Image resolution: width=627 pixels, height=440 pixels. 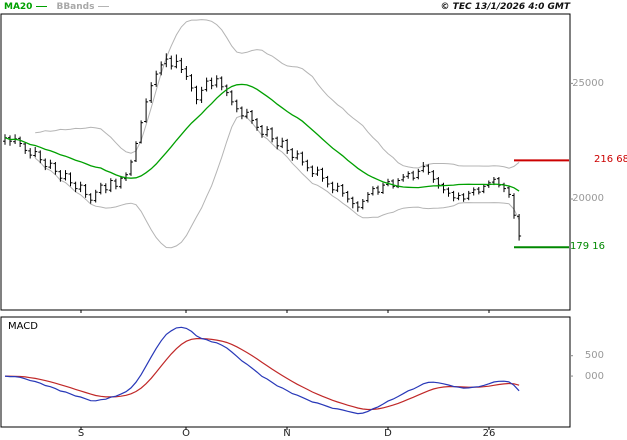 I want to click on x-axis-label-oct: O, so click(x=186, y=433).